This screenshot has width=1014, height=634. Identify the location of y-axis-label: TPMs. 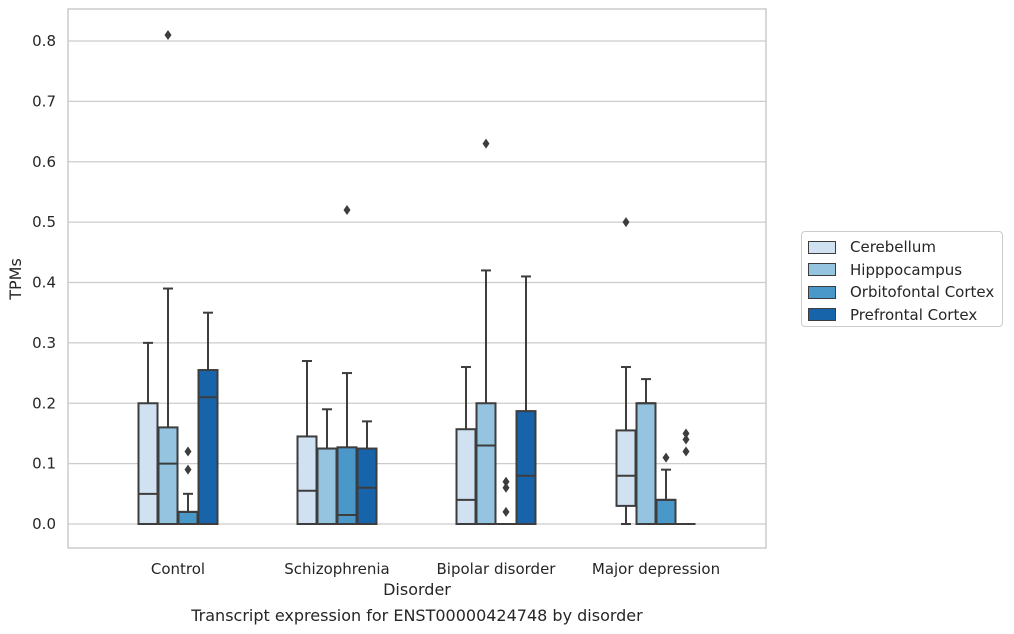
(15, 279).